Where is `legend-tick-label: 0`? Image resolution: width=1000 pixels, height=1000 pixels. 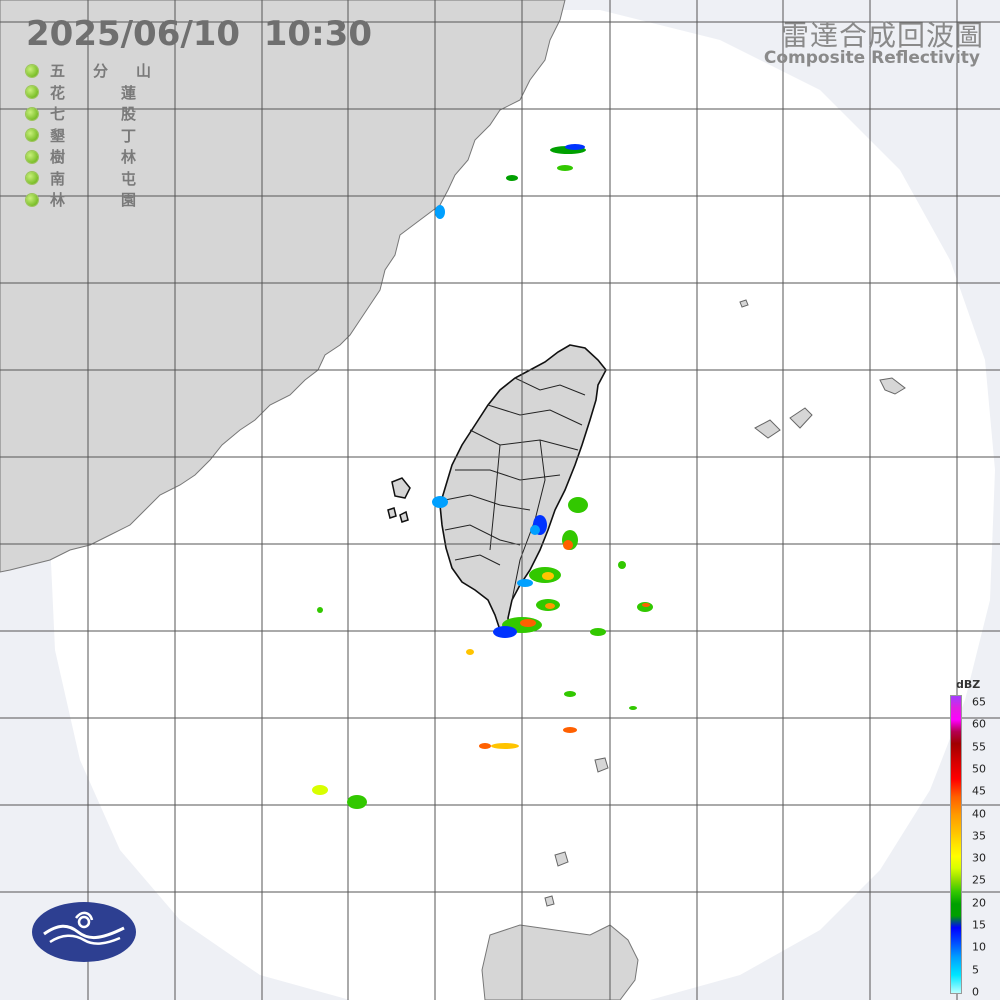 legend-tick-label: 0 is located at coordinates (975, 992).